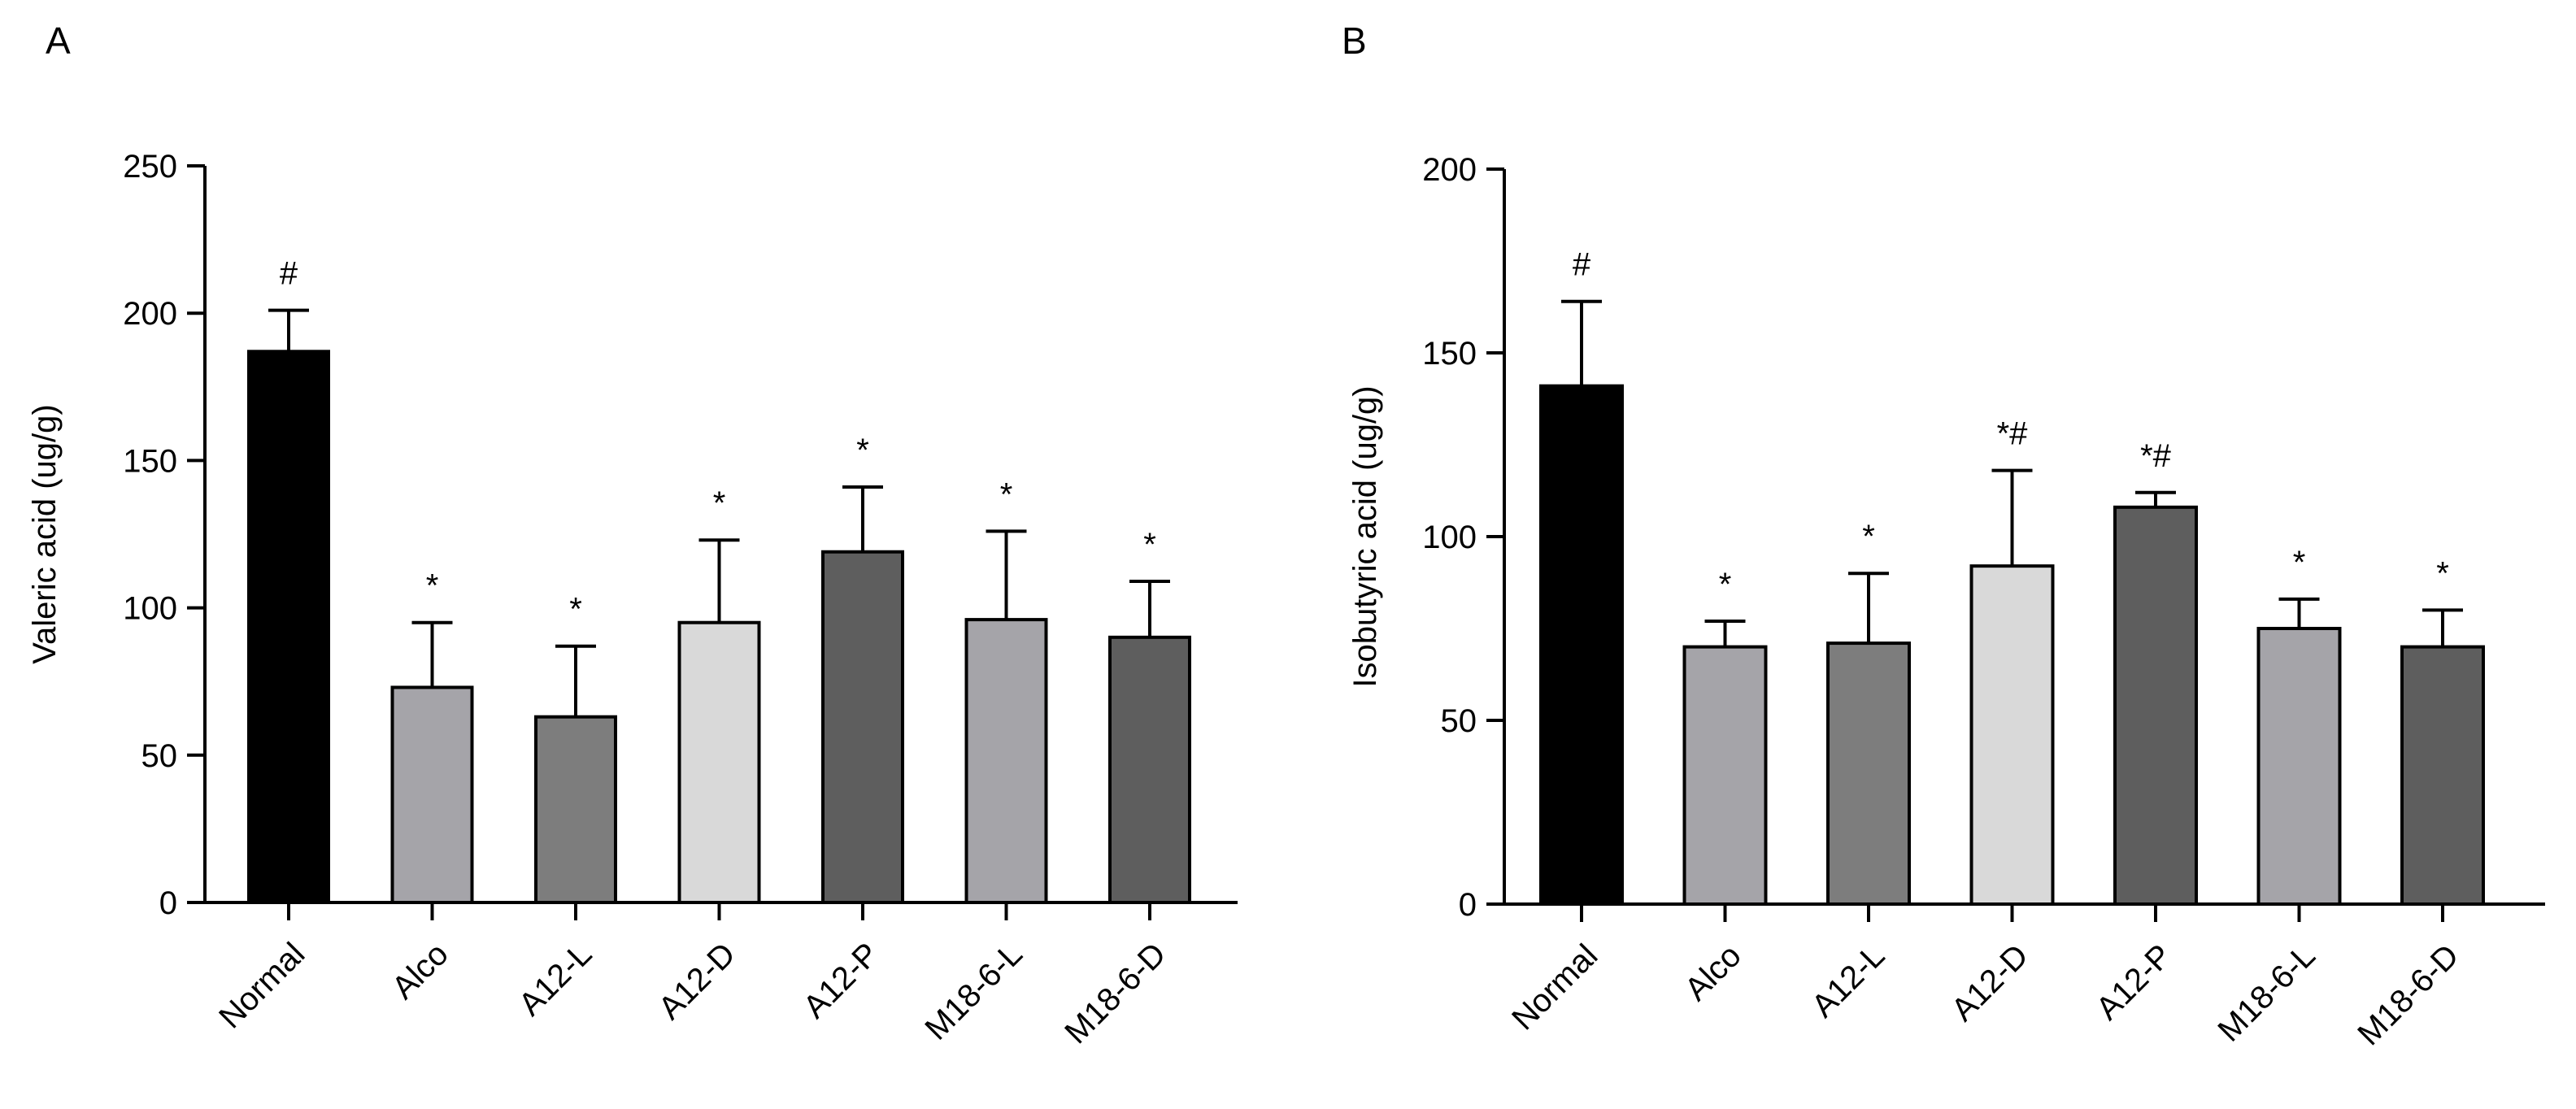 This screenshot has height=1109, width=2576. Describe the element at coordinates (1365, 536) in the screenshot. I see `y-axis-title: Isobutyric acid (ug/g)` at that location.